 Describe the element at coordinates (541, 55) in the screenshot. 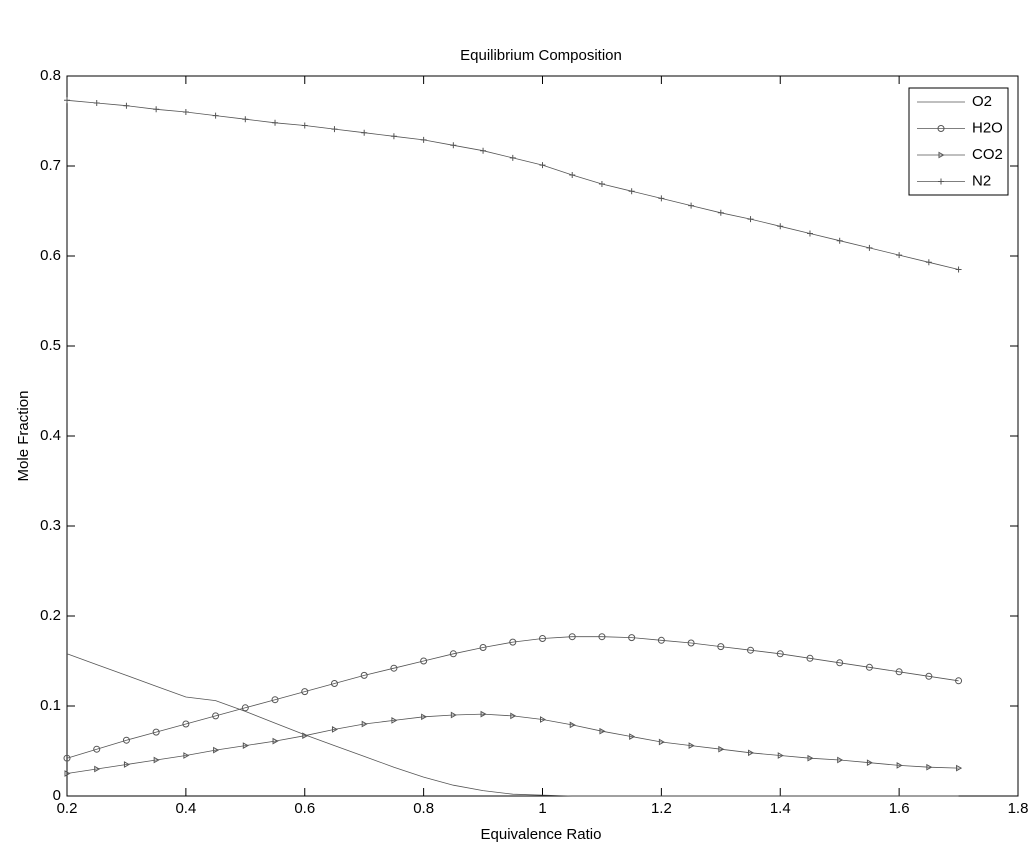

I see `chart-title: Equilibrium Composition` at that location.